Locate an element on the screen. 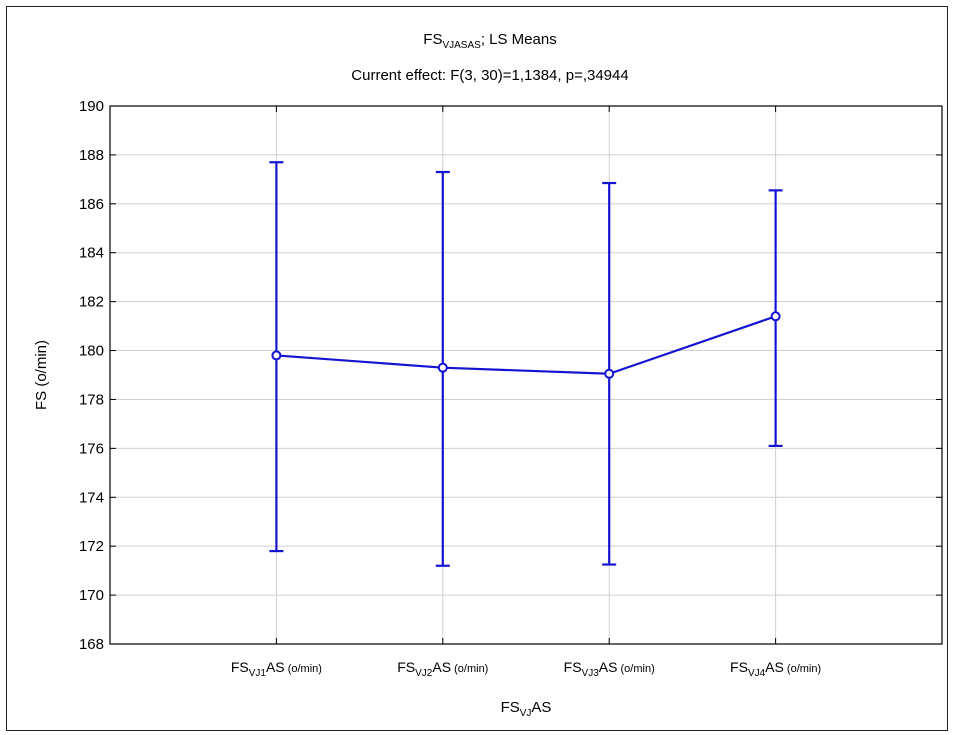 The image size is (956, 735). x-axis-label: FSVJAS is located at coordinates (526, 709).